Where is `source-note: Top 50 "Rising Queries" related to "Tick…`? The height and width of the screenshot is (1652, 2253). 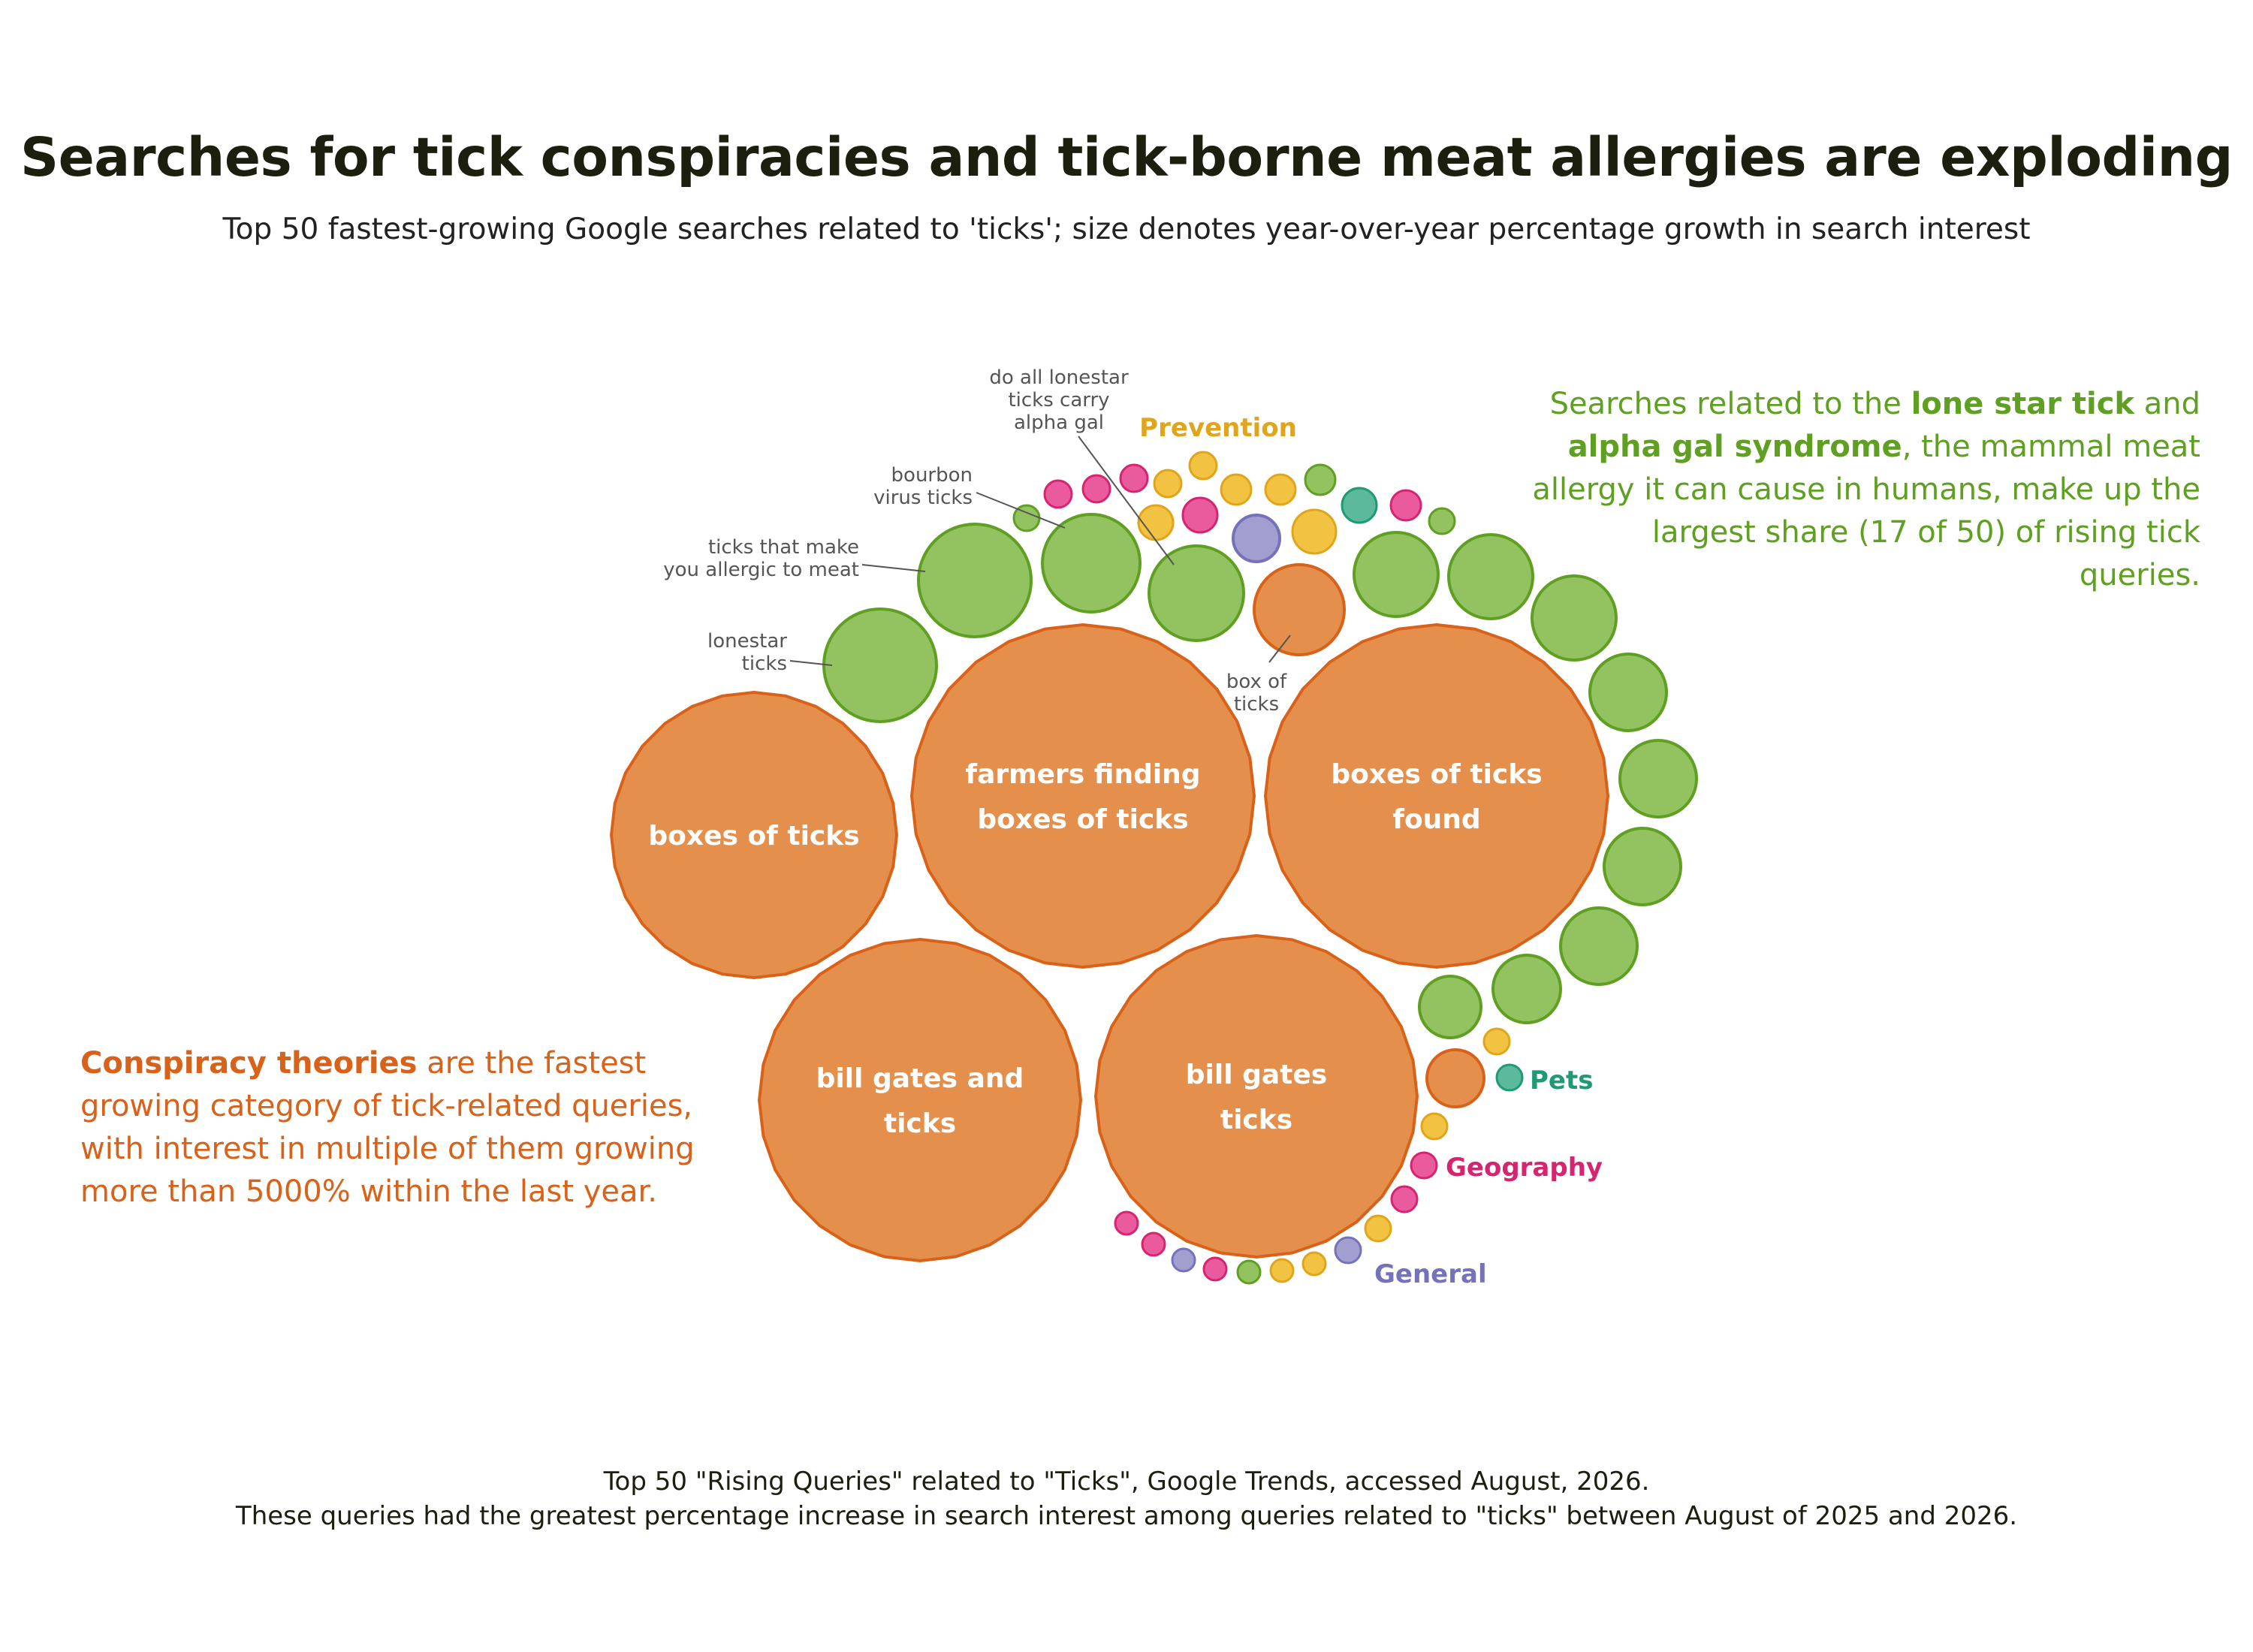 source-note: Top 50 "Rising Queries" related to "Tick… is located at coordinates (1126, 1498).